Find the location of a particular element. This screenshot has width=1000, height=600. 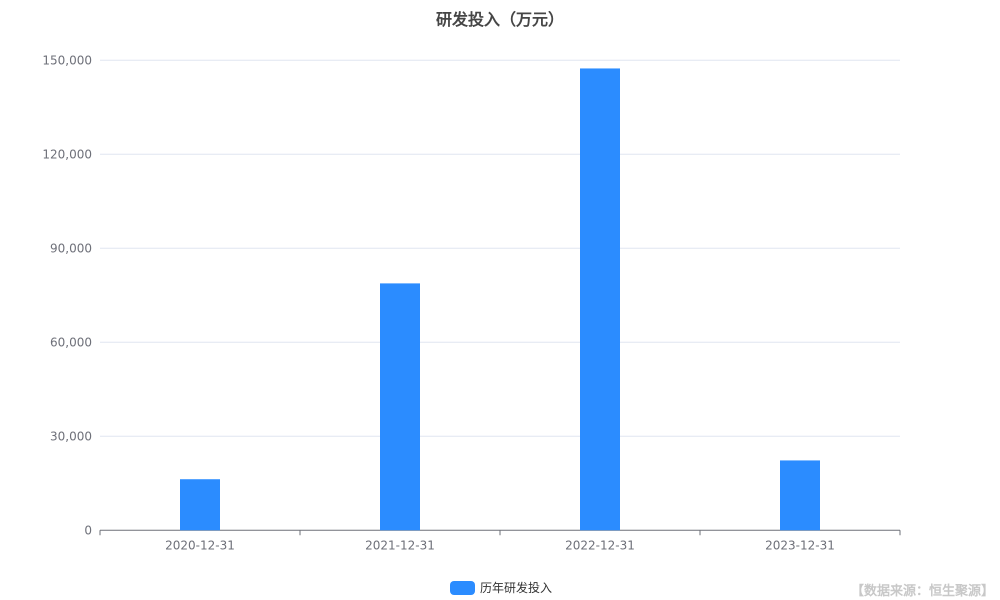

y-tick-label: 90,000 is located at coordinates (71, 248).